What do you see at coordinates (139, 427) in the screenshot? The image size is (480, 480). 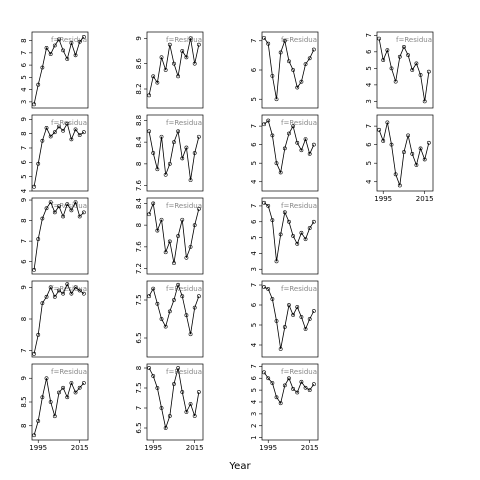 I see `y-tick-label: 6.5` at bounding box center [139, 427].